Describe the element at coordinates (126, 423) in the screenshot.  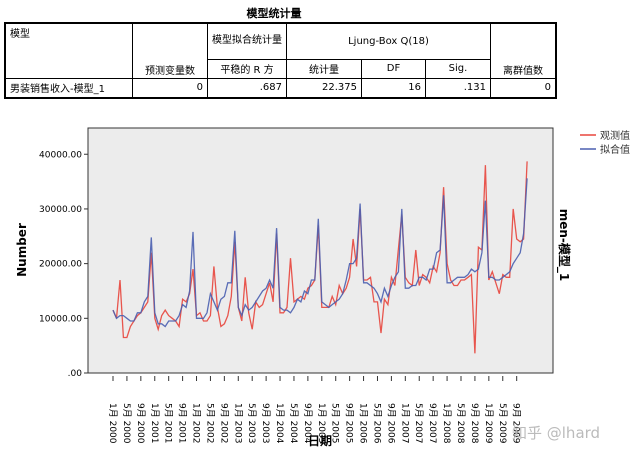
I see `x-tick-label: 5月 2000` at that location.